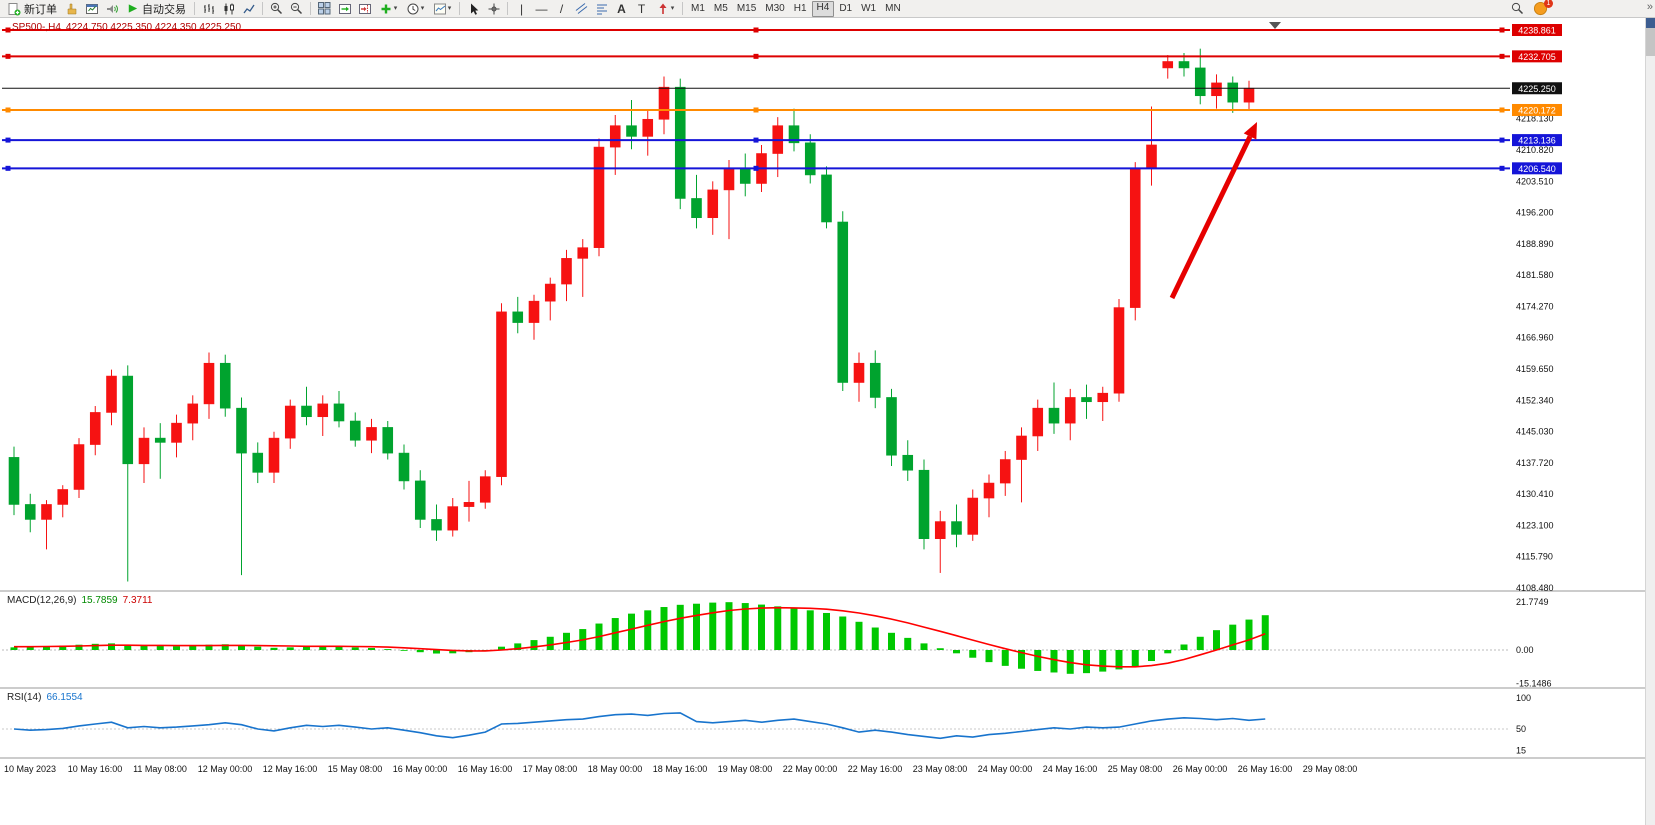 The height and width of the screenshot is (825, 1655). I want to click on resistance-line-2-price-label: 4232.705, so click(1537, 57).